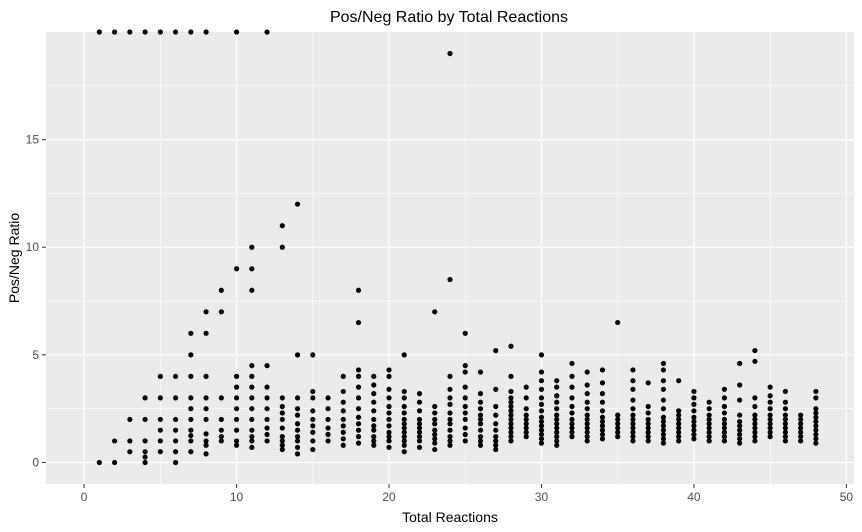  Describe the element at coordinates (84, 497) in the screenshot. I see `x-tick-label: 0` at that location.